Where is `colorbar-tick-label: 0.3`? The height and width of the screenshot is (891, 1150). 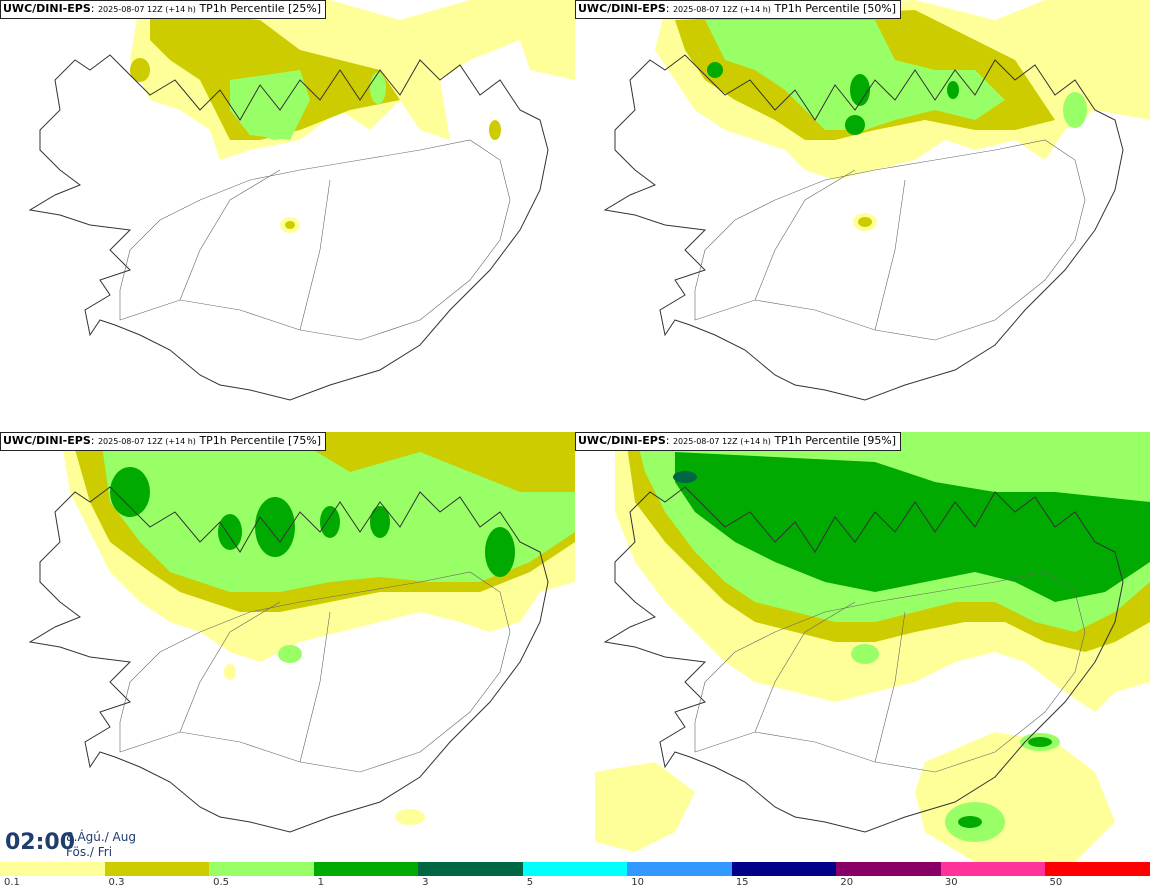 colorbar-tick-label: 0.3 is located at coordinates (116, 882).